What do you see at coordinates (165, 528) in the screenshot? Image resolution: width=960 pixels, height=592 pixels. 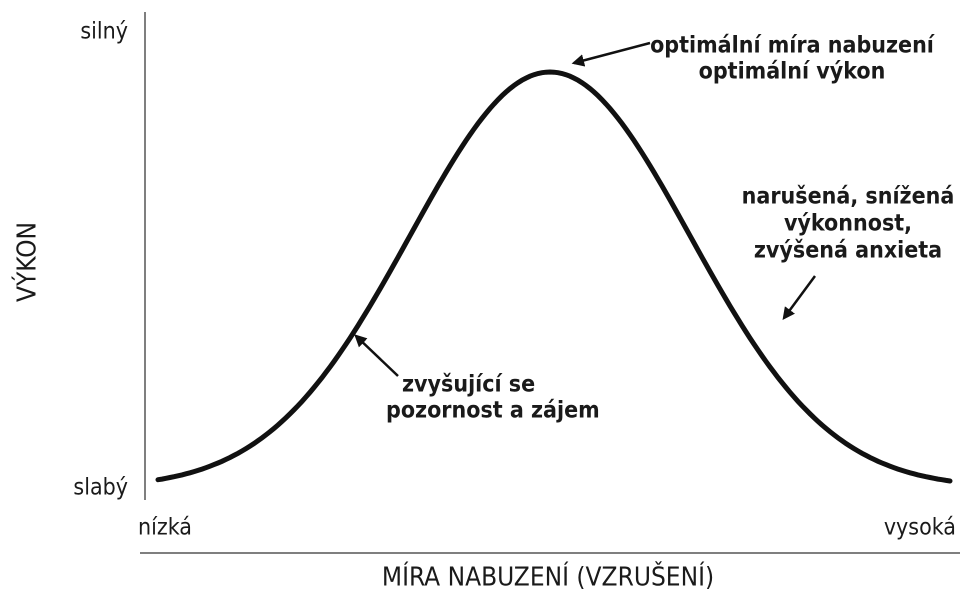 I see `x-low-label: nízká` at bounding box center [165, 528].